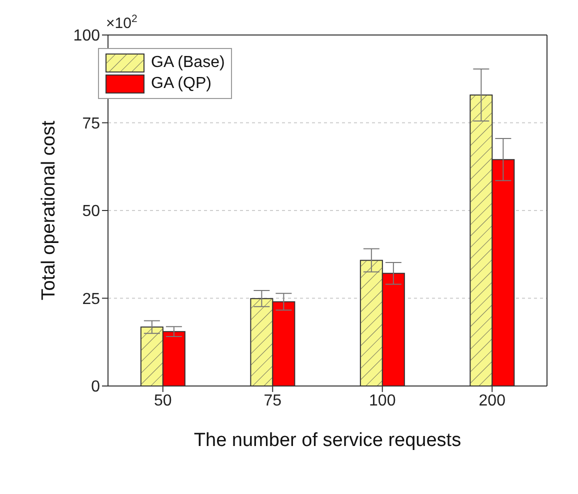 This screenshot has height=494, width=578. I want to click on x-axis-title: The number of service requests, so click(328, 440).